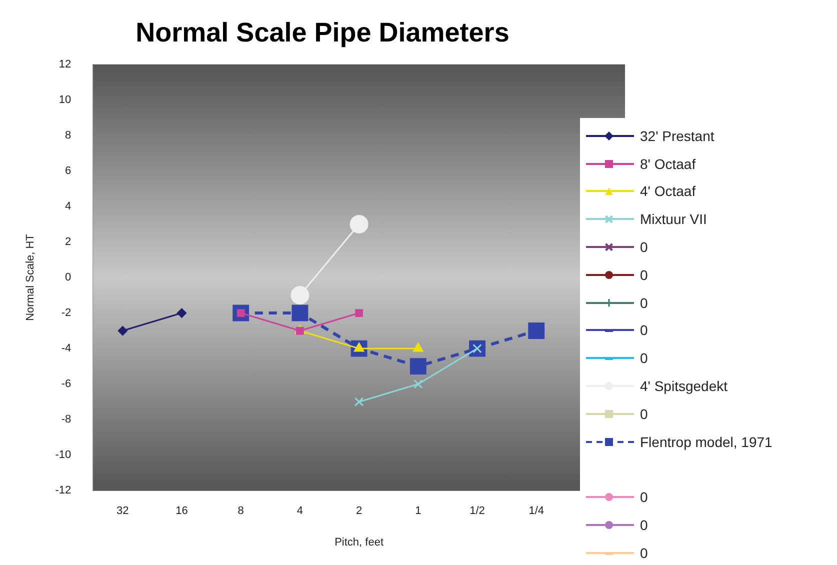 The width and height of the screenshot is (837, 565). What do you see at coordinates (418, 511) in the screenshot?
I see `x-tick-label: 1` at bounding box center [418, 511].